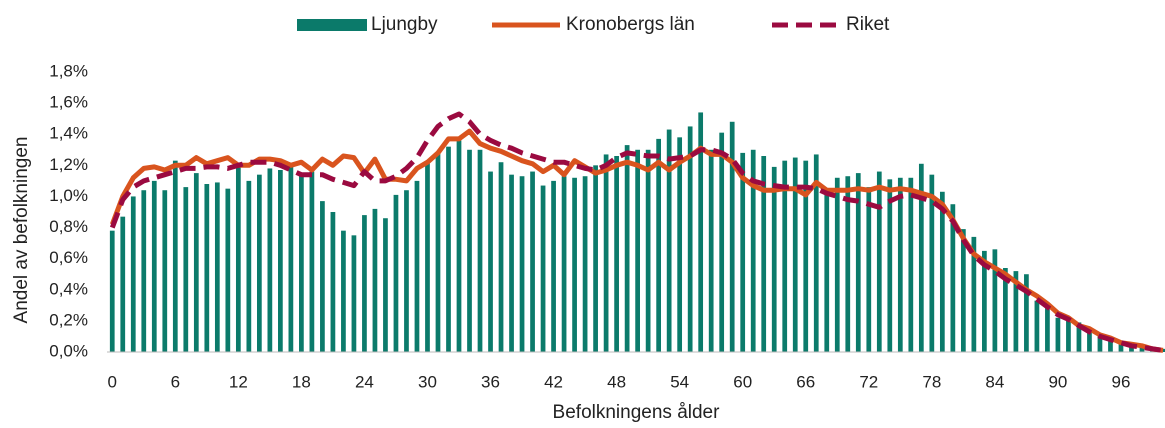 This screenshot has height=428, width=1165. What do you see at coordinates (994, 381) in the screenshot?
I see `x-tick-label: 84` at bounding box center [994, 381].